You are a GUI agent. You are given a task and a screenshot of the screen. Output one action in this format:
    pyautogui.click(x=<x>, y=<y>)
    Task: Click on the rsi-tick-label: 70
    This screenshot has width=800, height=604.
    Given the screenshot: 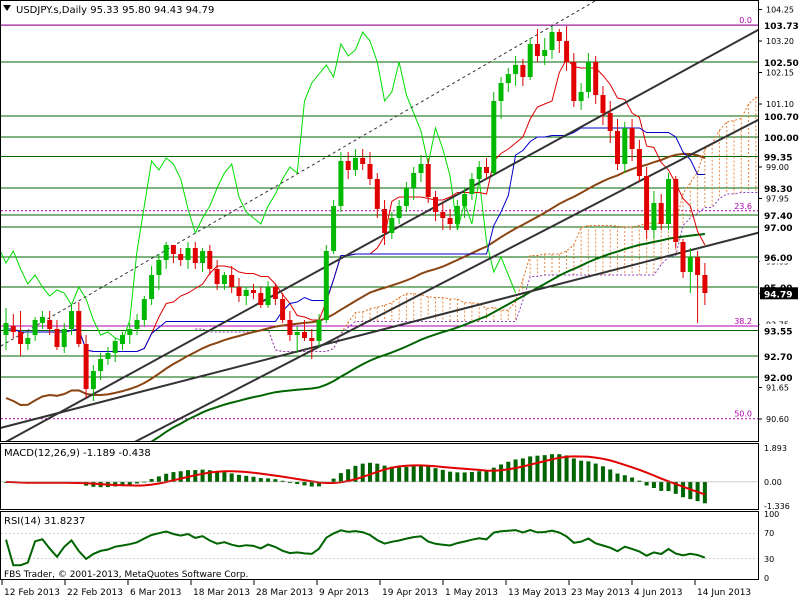 What is the action you would take?
    pyautogui.click(x=769, y=533)
    